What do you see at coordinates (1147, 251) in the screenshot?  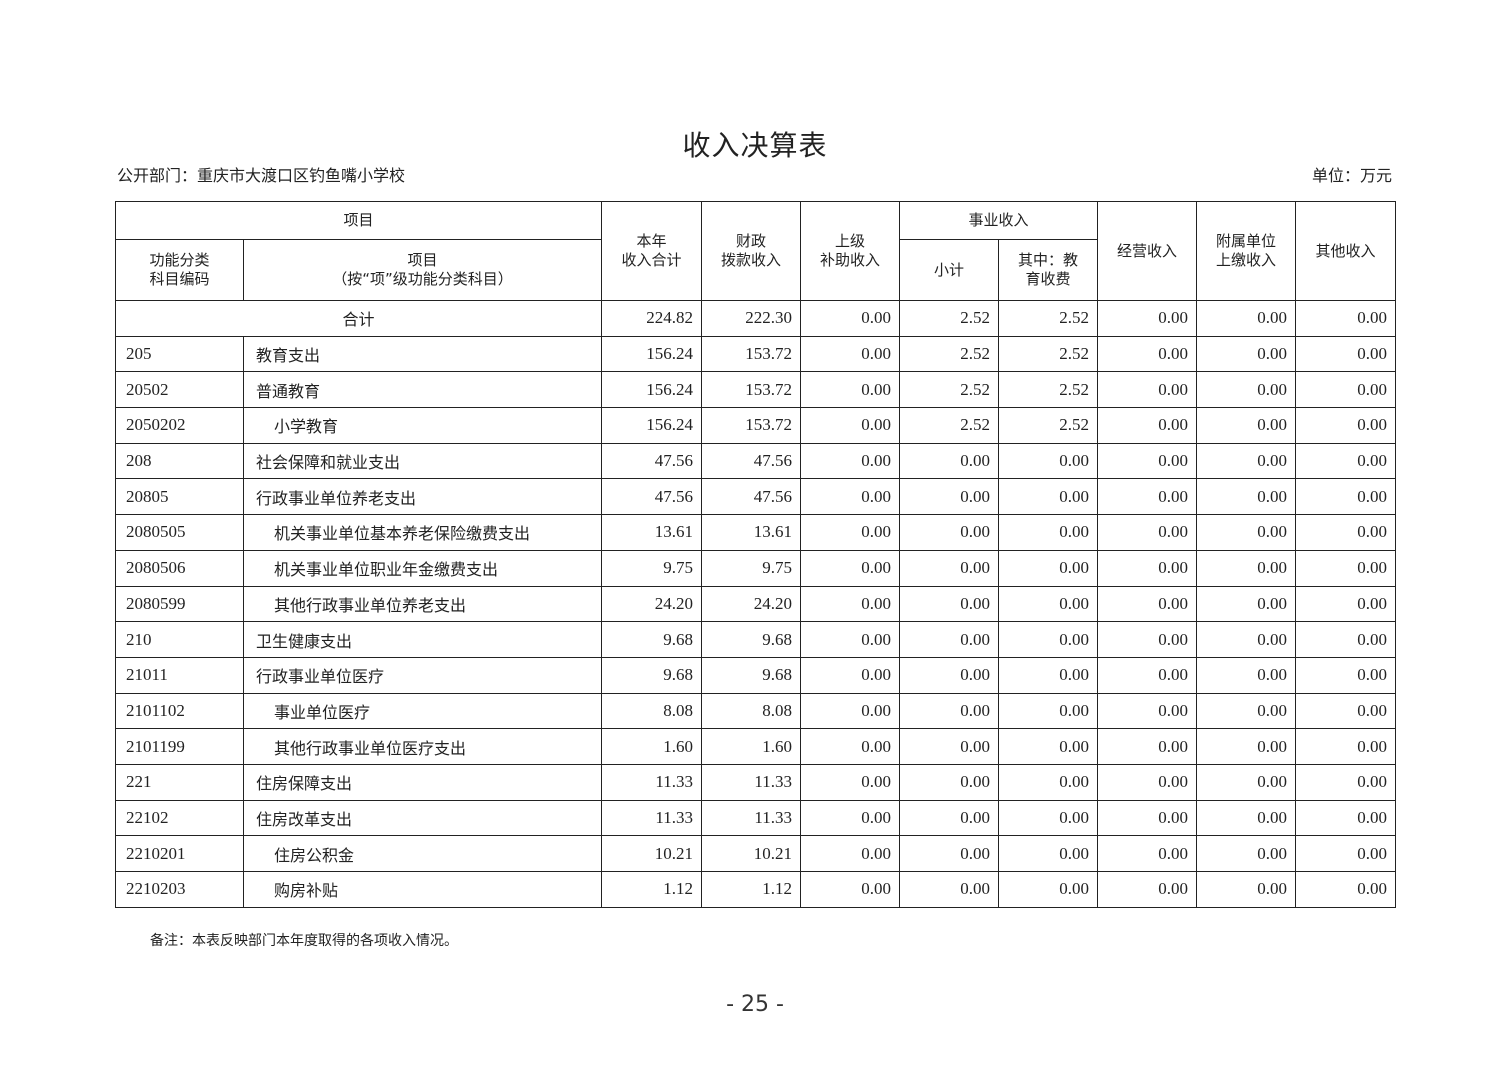 I see `header-operating: 经营收入` at bounding box center [1147, 251].